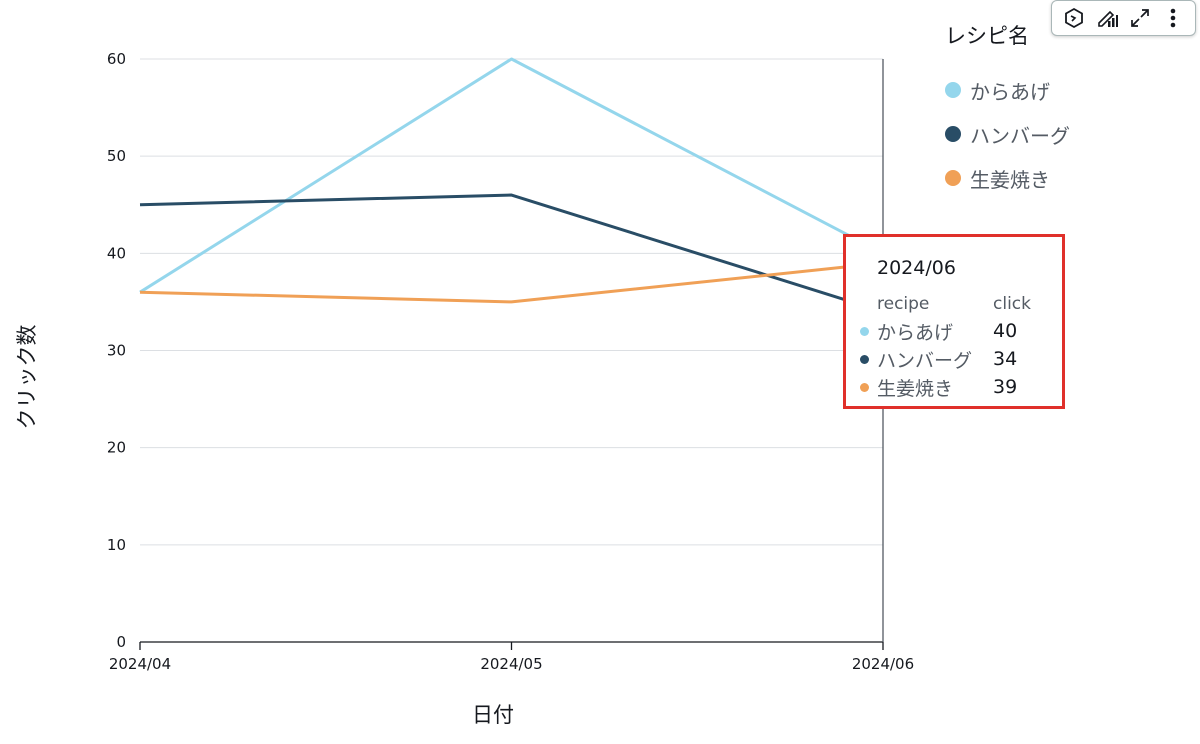  I want to click on legend-item-shogayaki: 生姜焼き, so click(1007, 178).